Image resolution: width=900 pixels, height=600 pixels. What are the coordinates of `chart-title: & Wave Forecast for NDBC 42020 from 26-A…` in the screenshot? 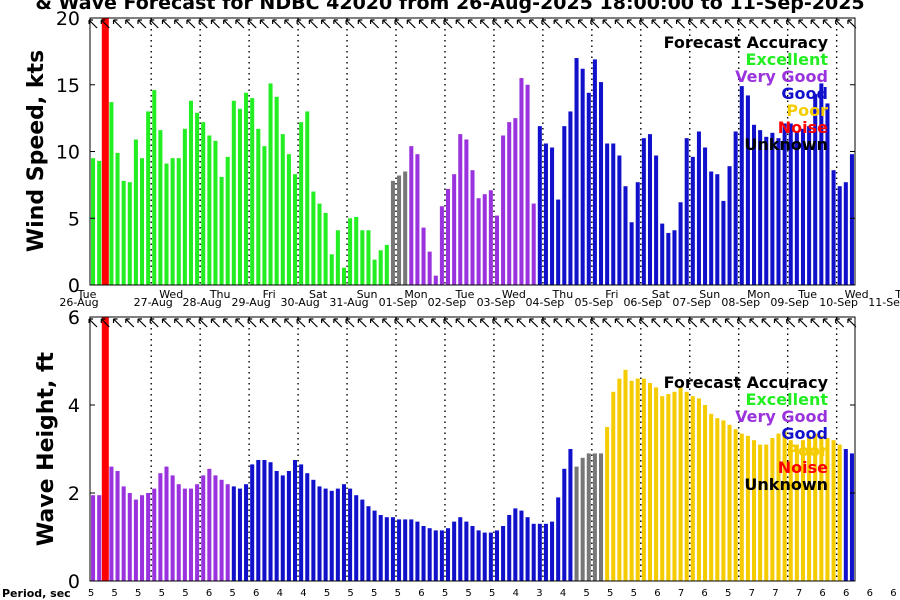 It's located at (449, 7).